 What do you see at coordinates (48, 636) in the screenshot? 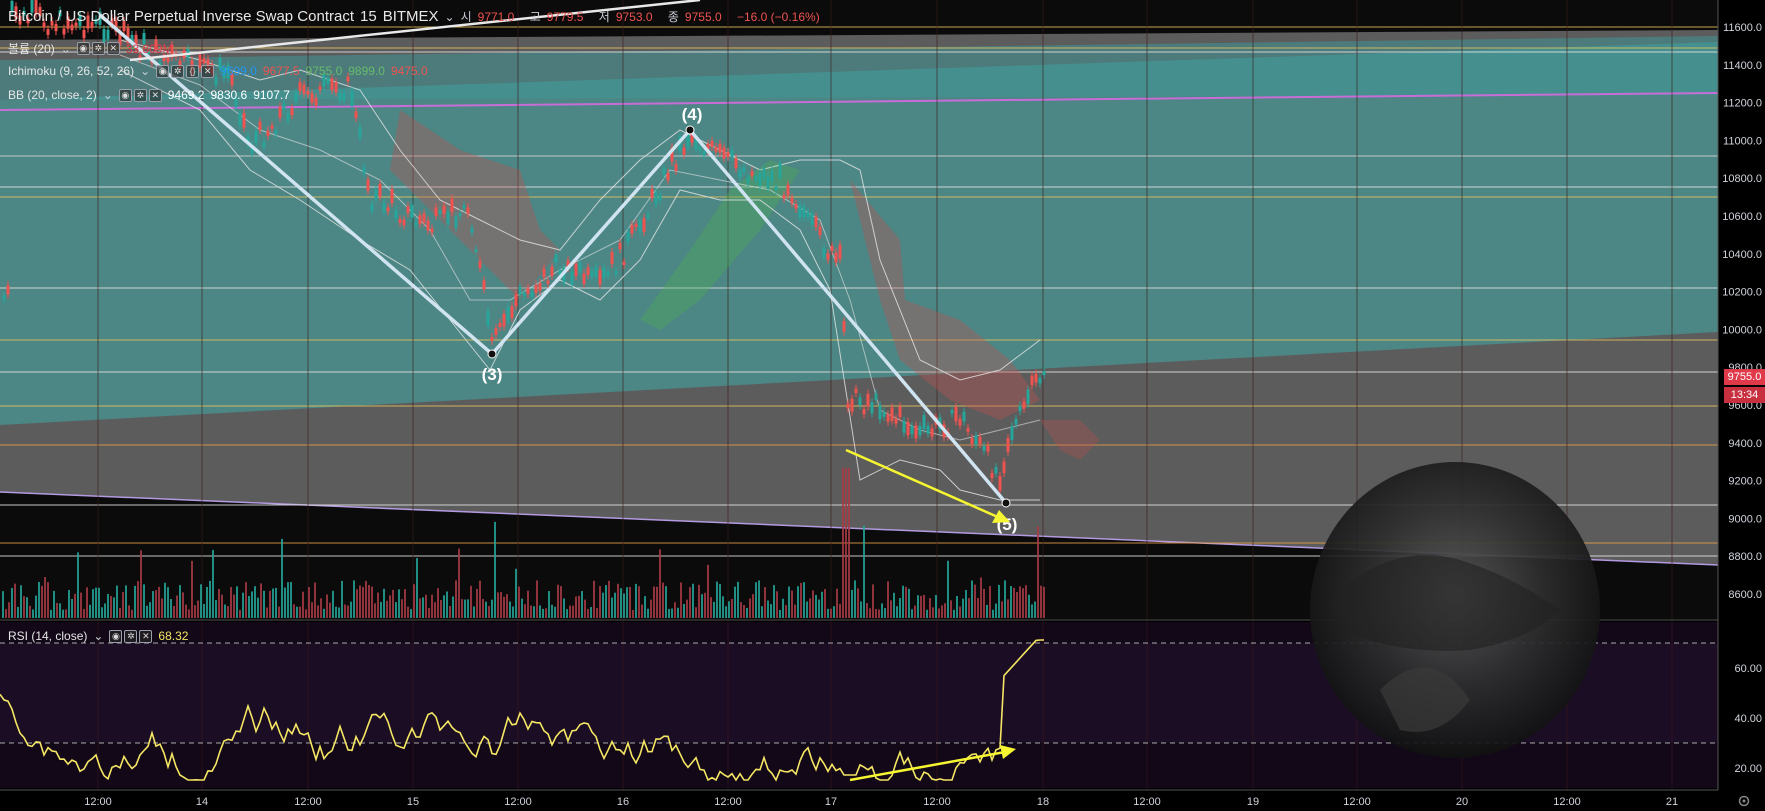
I see `indicator-rsi-name: RSI (14, close)` at bounding box center [48, 636].